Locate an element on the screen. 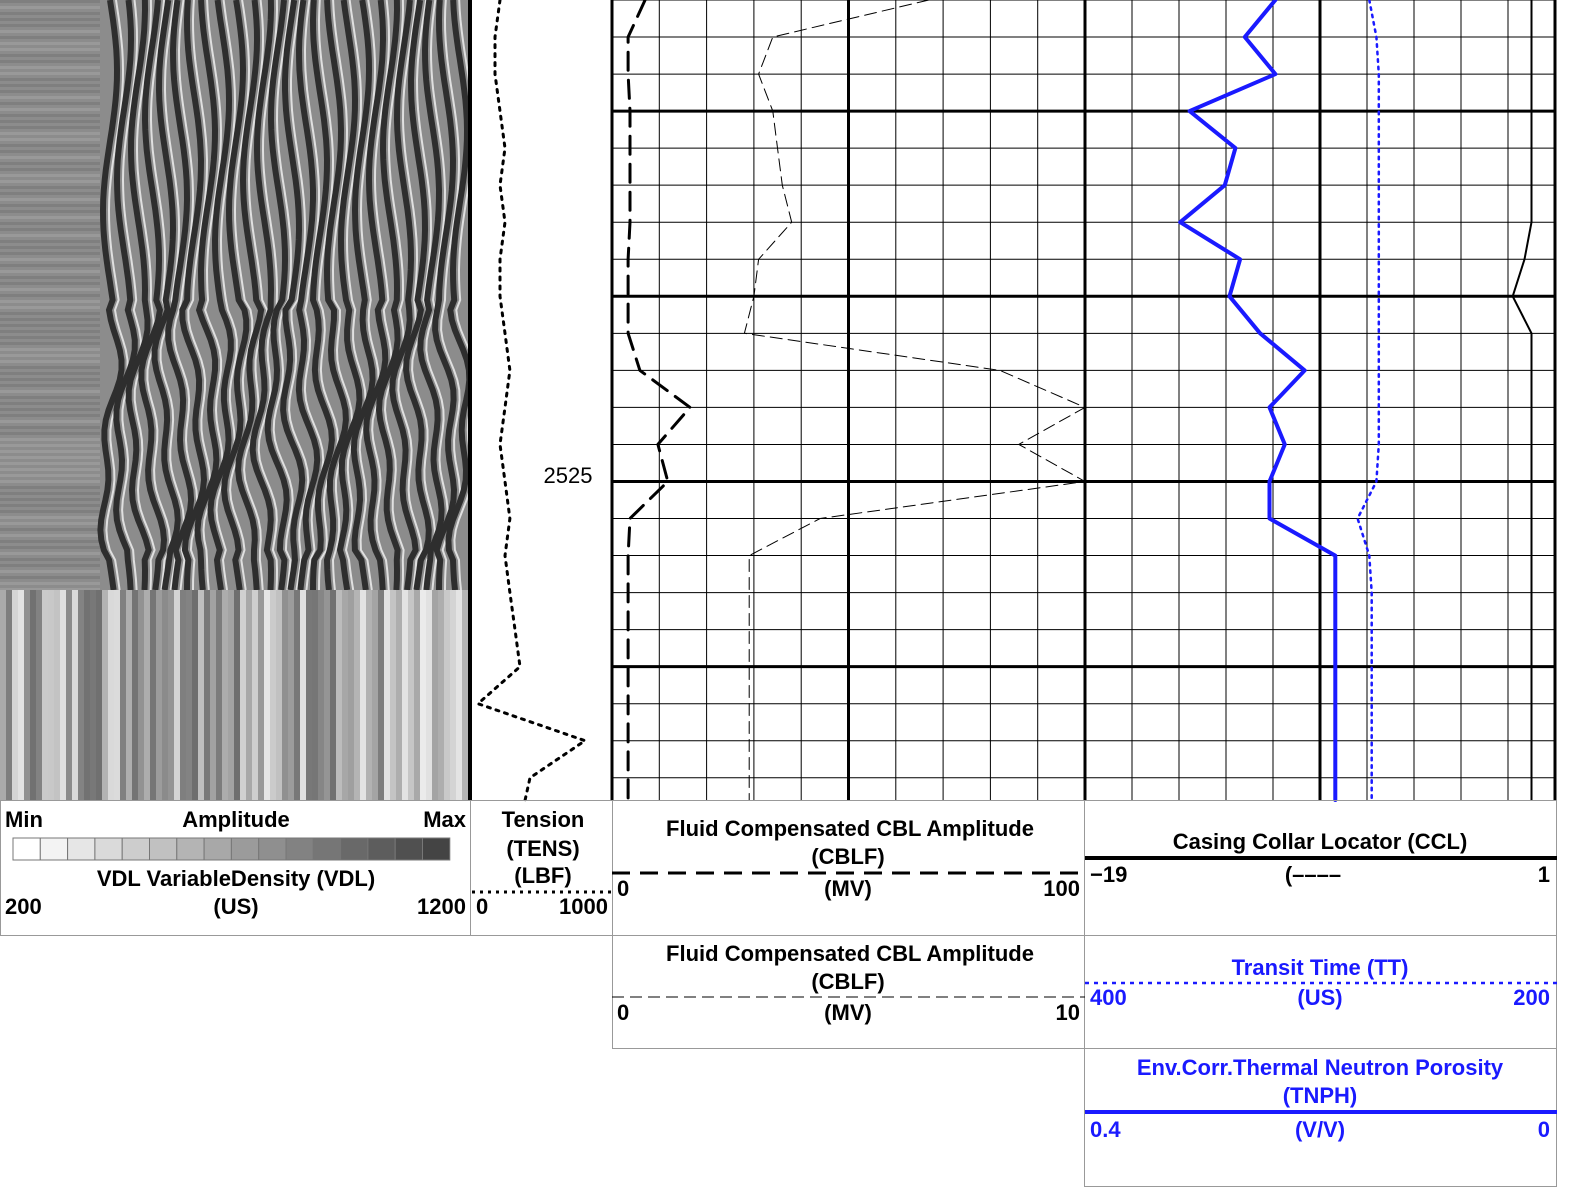  unit: (MV) is located at coordinates (848, 888).